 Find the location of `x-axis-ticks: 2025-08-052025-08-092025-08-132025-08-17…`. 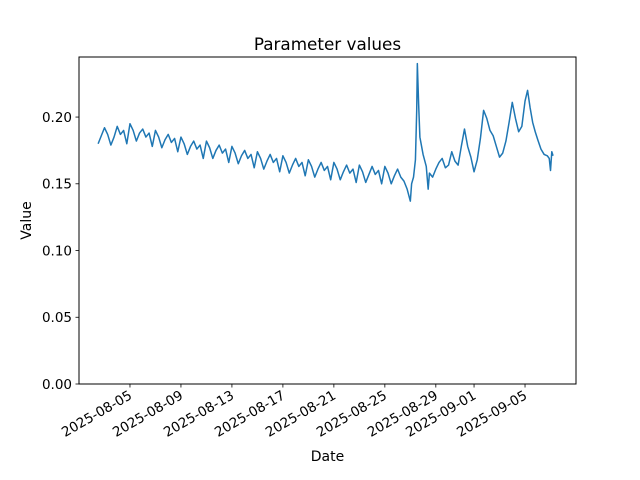

x-axis-ticks: 2025-08-052025-08-092025-08-132025-08-17… is located at coordinates (294, 412).